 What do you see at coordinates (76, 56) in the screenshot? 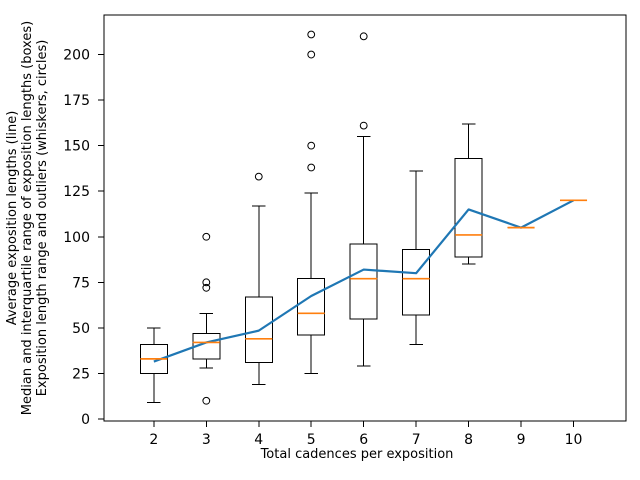
I see `y-tick-label: 200` at bounding box center [76, 56].